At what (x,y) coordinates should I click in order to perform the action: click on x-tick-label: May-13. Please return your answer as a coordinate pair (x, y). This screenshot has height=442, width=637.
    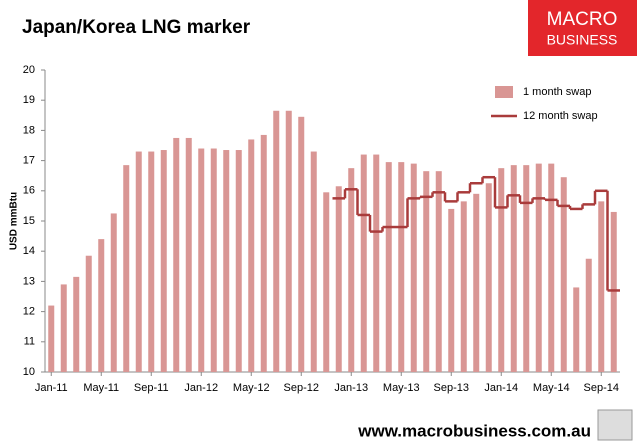
    Looking at the image, I should click on (401, 388).